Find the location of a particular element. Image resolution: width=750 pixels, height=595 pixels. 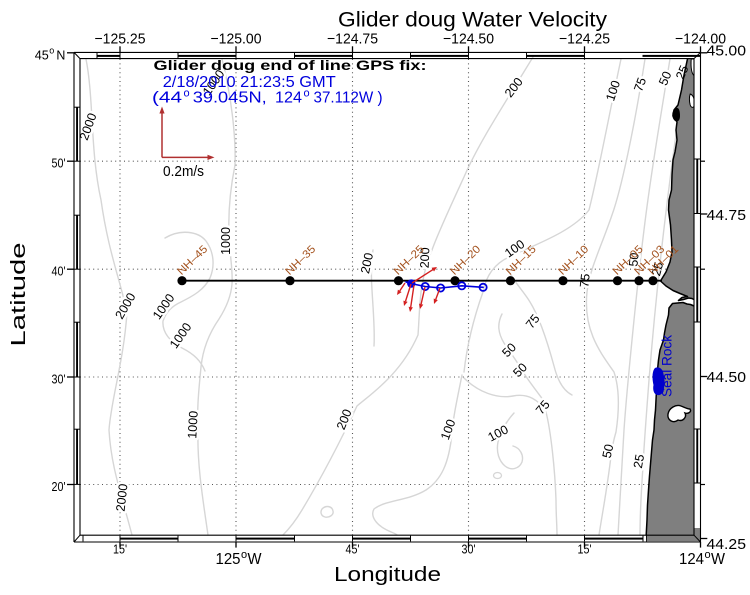

svg-text: Glider doug Water Velocity is located at coordinates (473, 20).